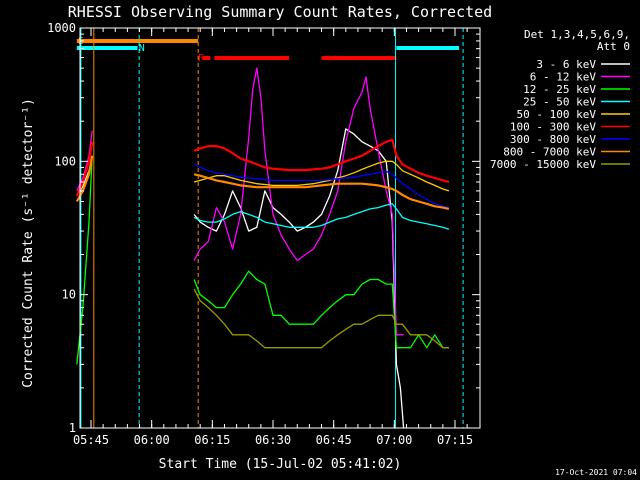  What do you see at coordinates (61, 28) in the screenshot?
I see `y-tick-label: 1000` at bounding box center [61, 28].